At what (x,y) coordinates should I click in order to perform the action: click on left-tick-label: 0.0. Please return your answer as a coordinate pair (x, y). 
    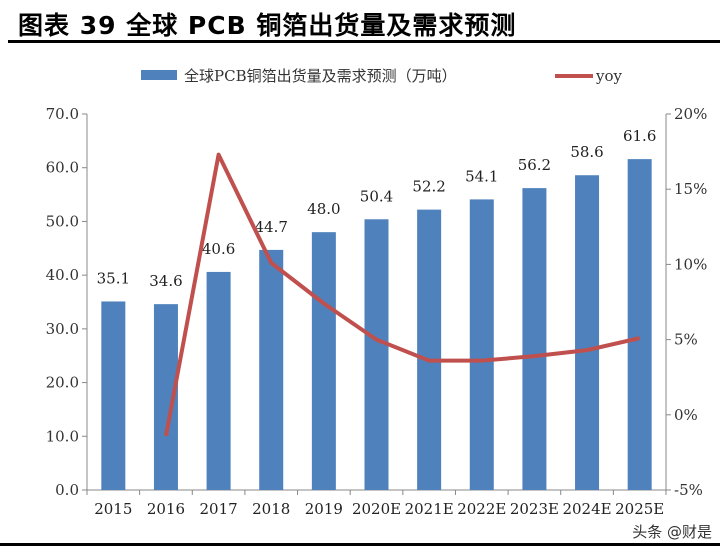
    Looking at the image, I should click on (67, 490).